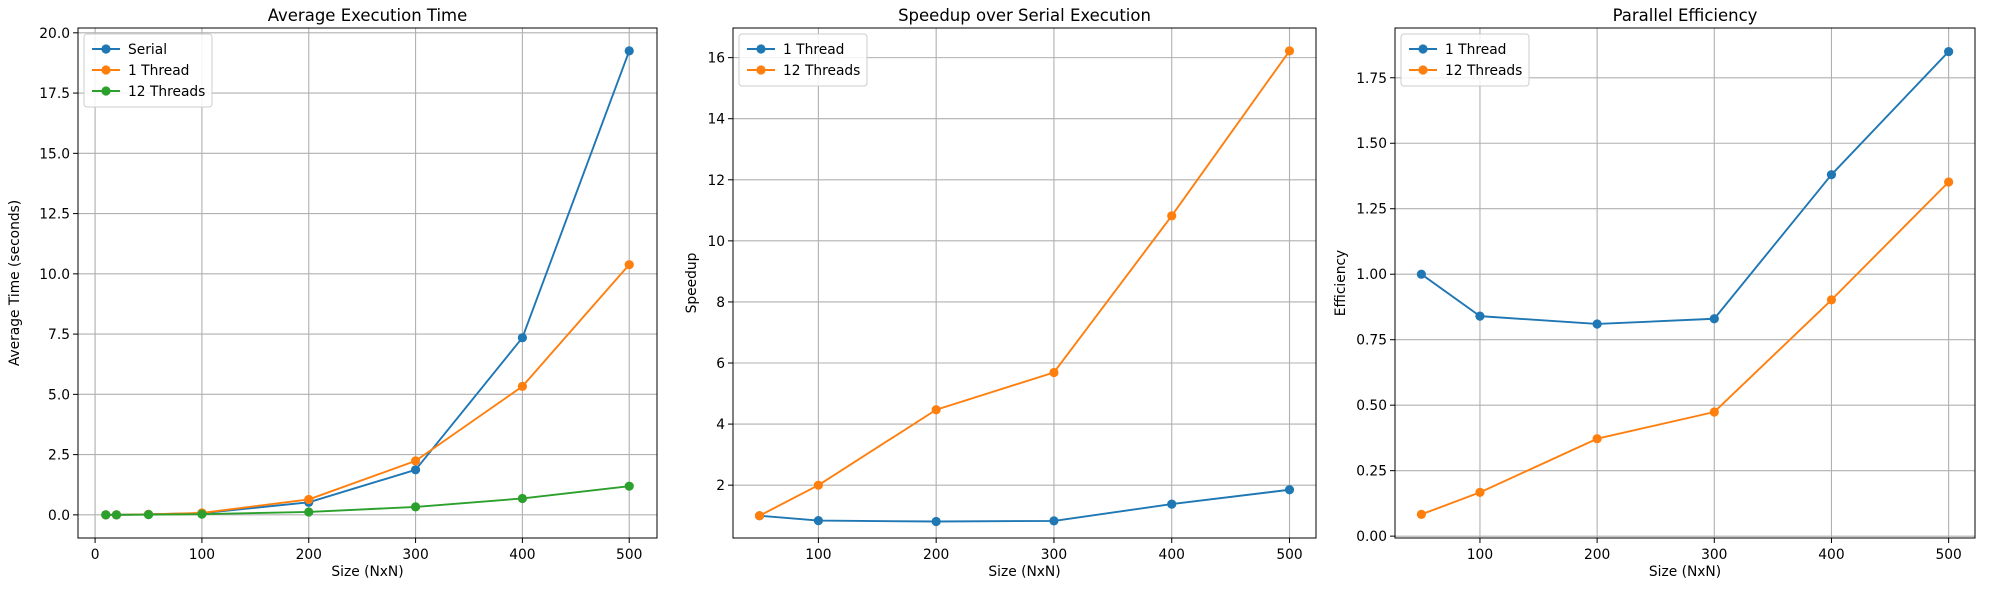 The height and width of the screenshot is (590, 1990). Describe the element at coordinates (54, 94) in the screenshot. I see `y-tick-label: 17.5` at that location.